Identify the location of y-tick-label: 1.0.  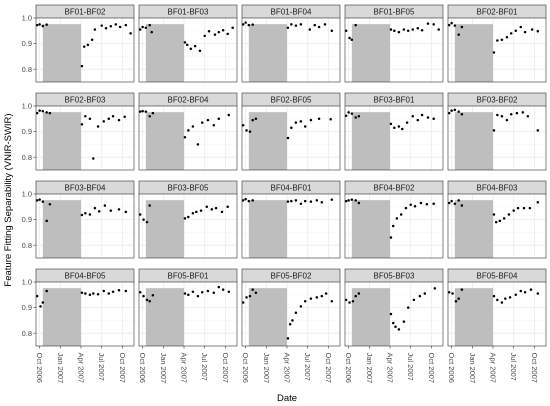
(27, 106).